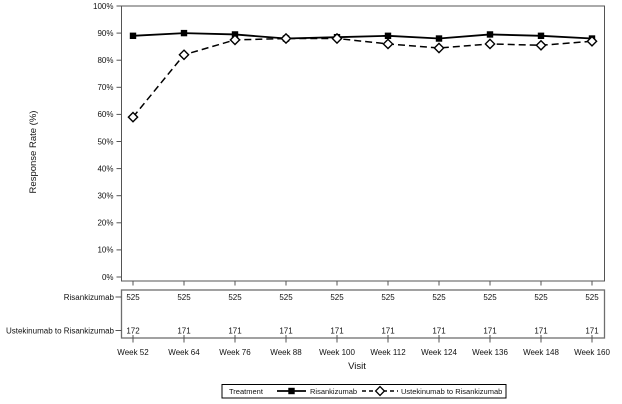 This screenshot has height=404, width=622. What do you see at coordinates (105, 196) in the screenshot?
I see `y-axis-tick-label: 30%` at bounding box center [105, 196].